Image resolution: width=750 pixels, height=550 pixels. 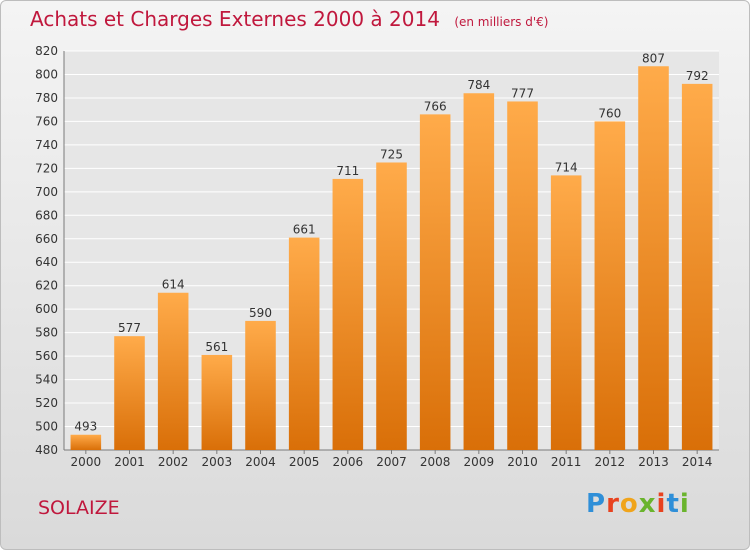 What do you see at coordinates (610, 285) in the screenshot?
I see `bar-2012` at bounding box center [610, 285].